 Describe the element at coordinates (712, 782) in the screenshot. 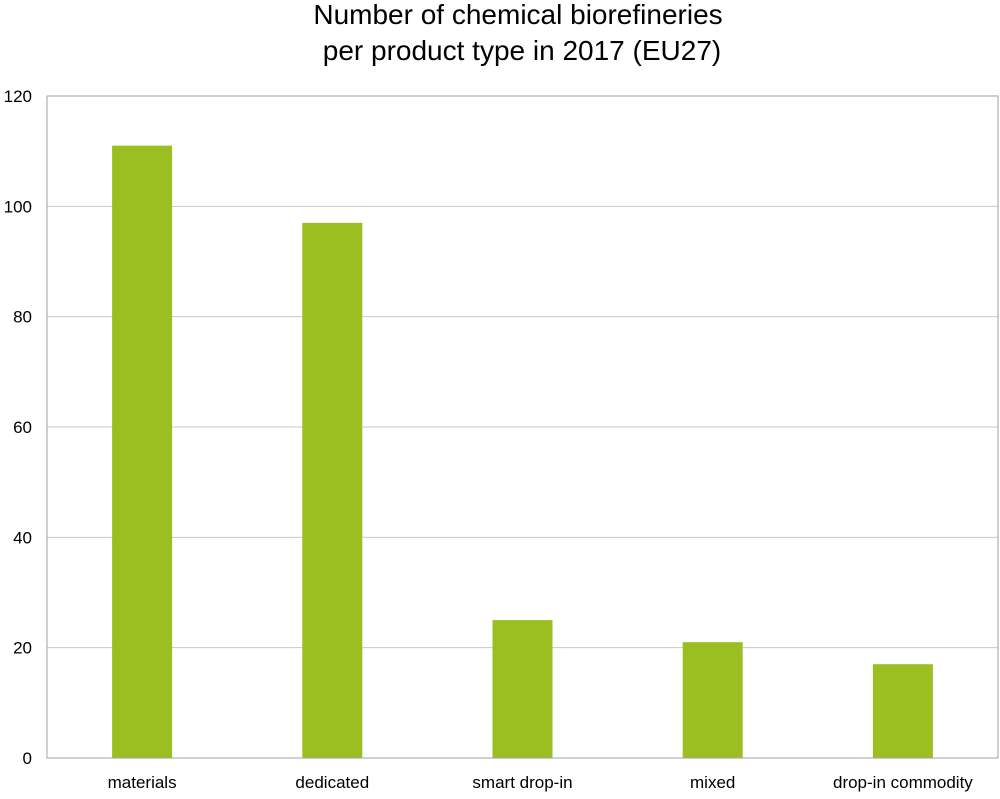

I see `x-category-label: mixed` at that location.